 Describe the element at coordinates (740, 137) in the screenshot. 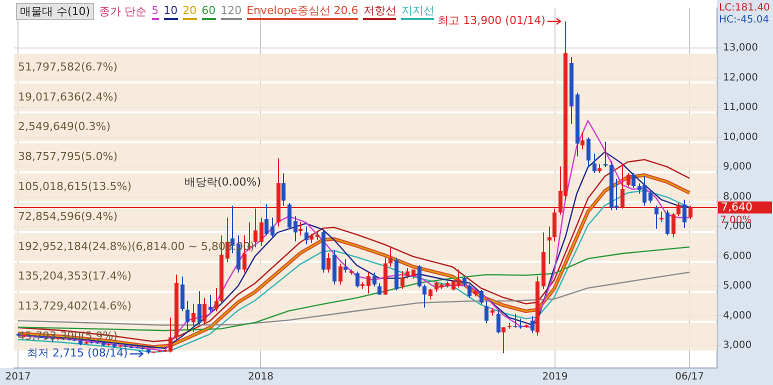

I see `y-tick-label: 10,000` at that location.